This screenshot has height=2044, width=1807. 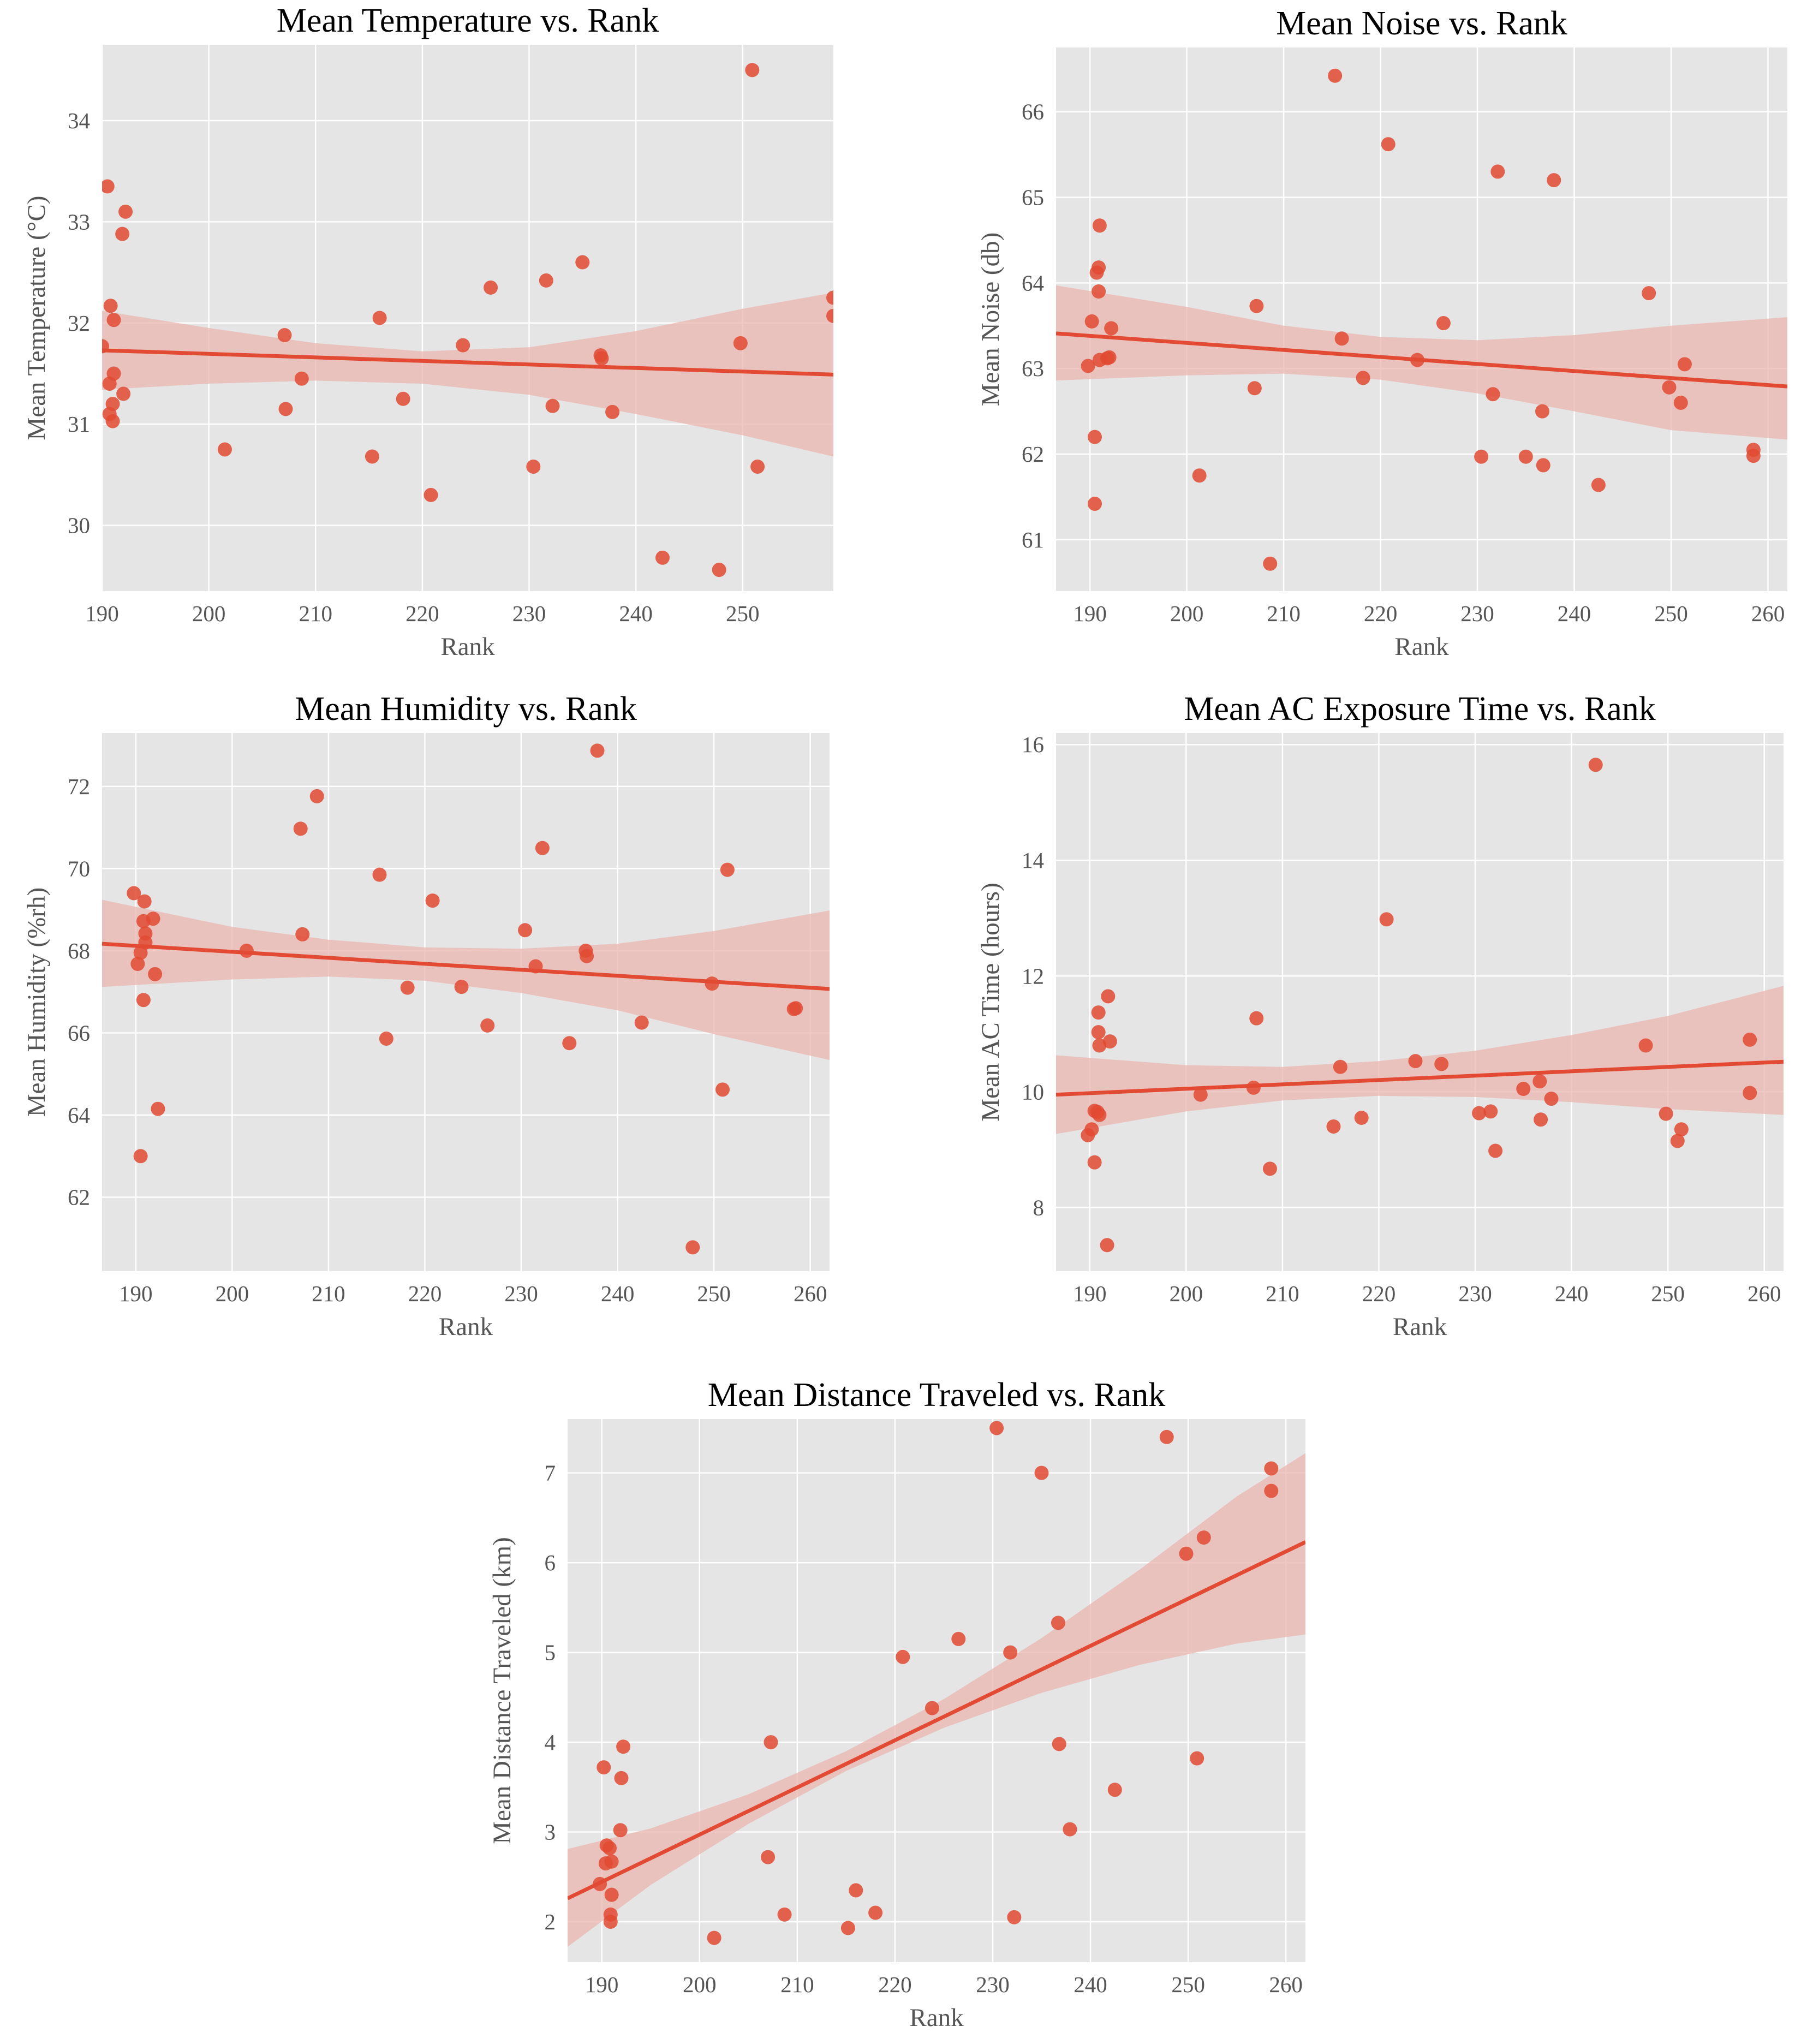 I want to click on y-tick-label: 16, so click(x=1033, y=745).